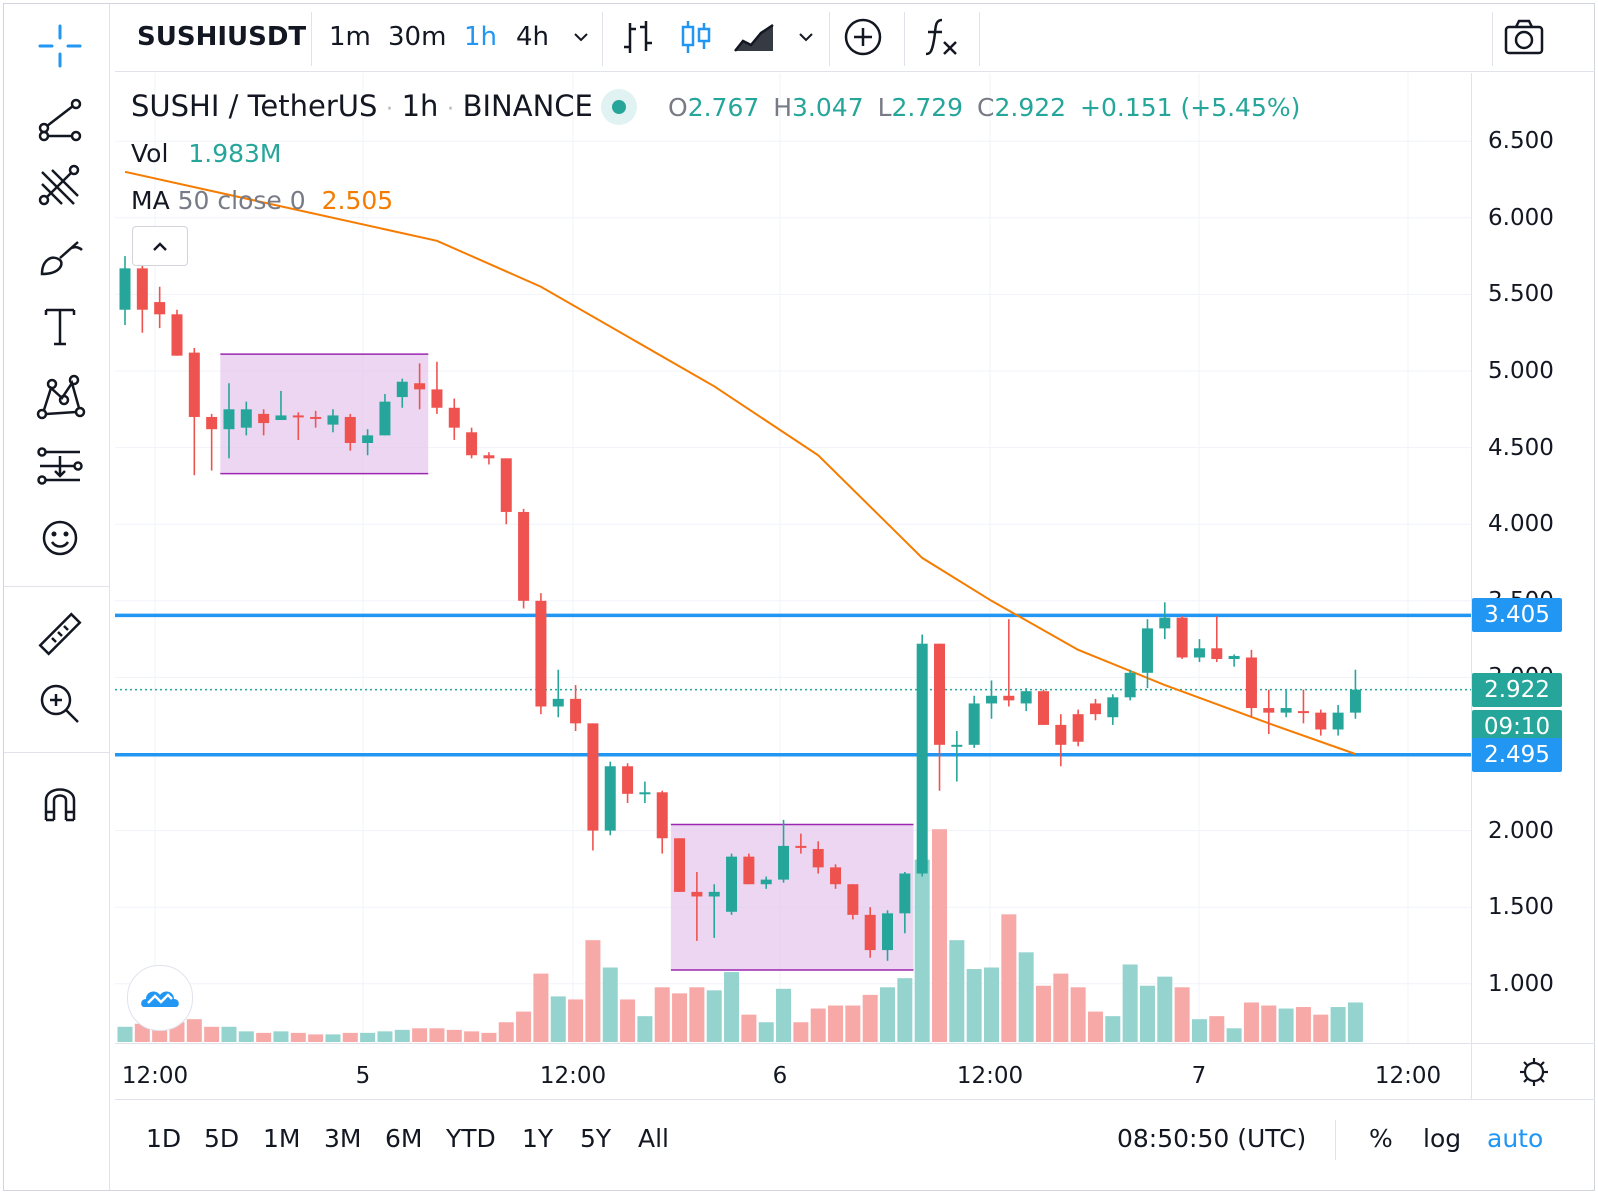 This screenshot has width=1598, height=1194. Describe the element at coordinates (60, 466) in the screenshot. I see `prediction-icon` at that location.